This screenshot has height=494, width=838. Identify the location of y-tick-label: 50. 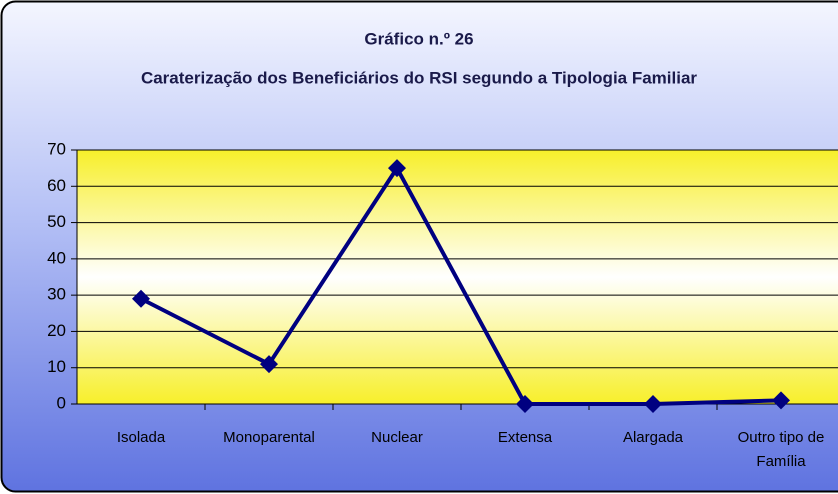
(56, 221).